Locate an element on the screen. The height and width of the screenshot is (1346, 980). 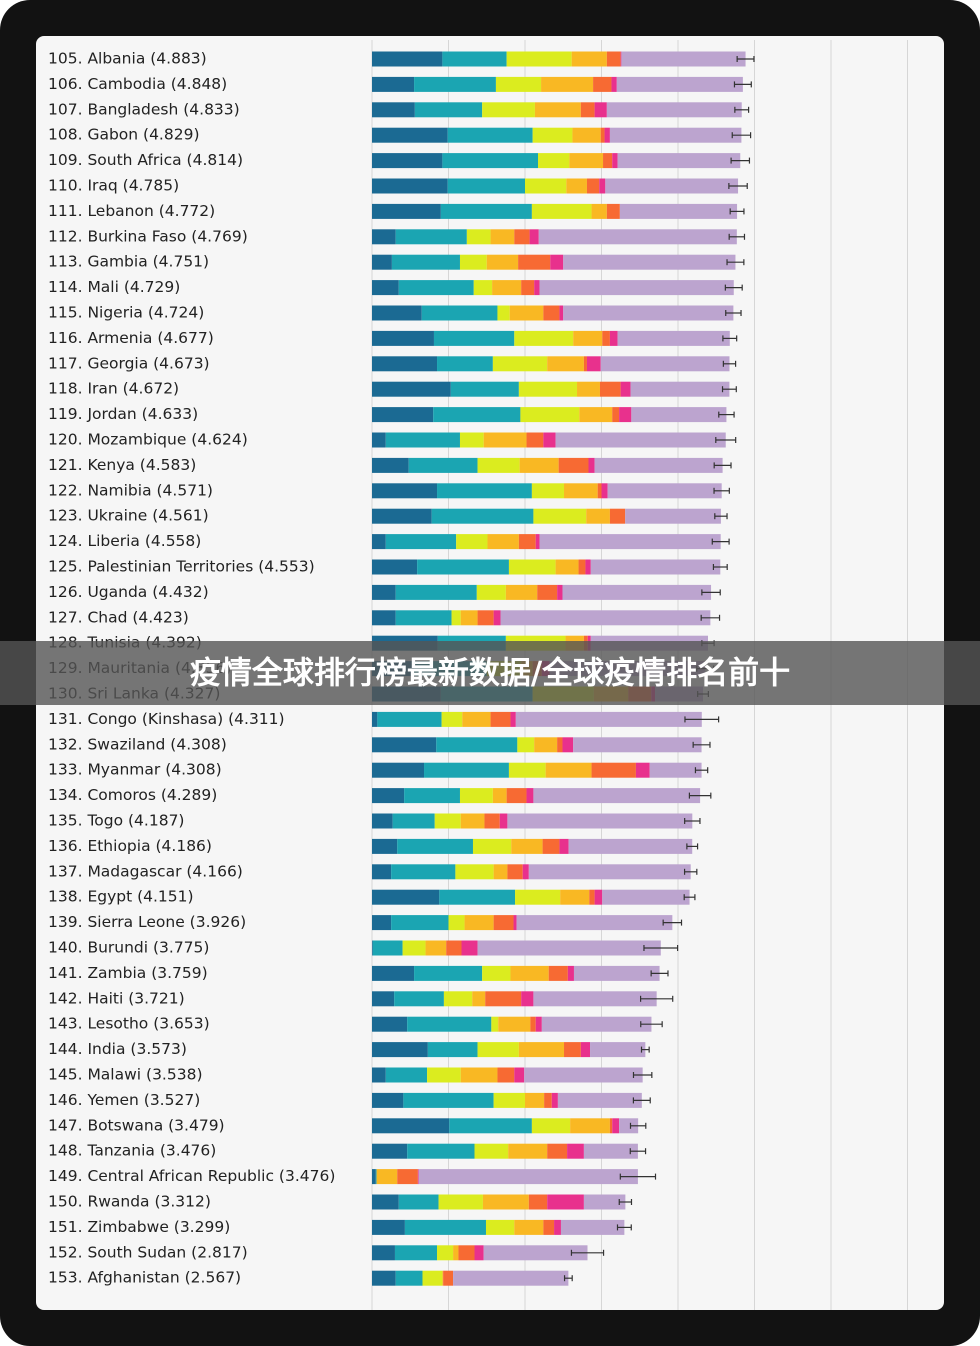
row-label: 116. Armenia (4.677) is located at coordinates (131, 338).